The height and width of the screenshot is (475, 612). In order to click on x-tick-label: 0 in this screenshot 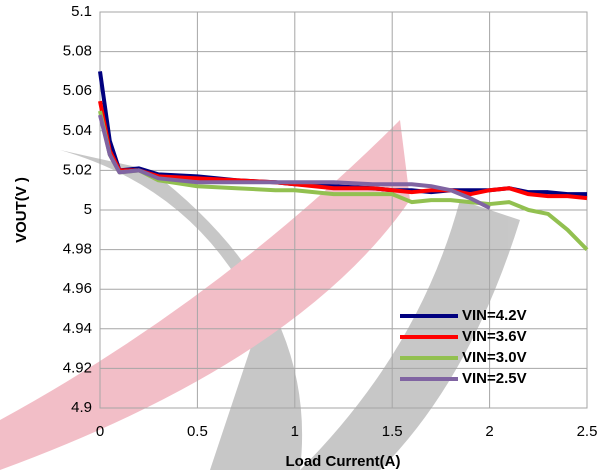, I will do `click(100, 431)`.